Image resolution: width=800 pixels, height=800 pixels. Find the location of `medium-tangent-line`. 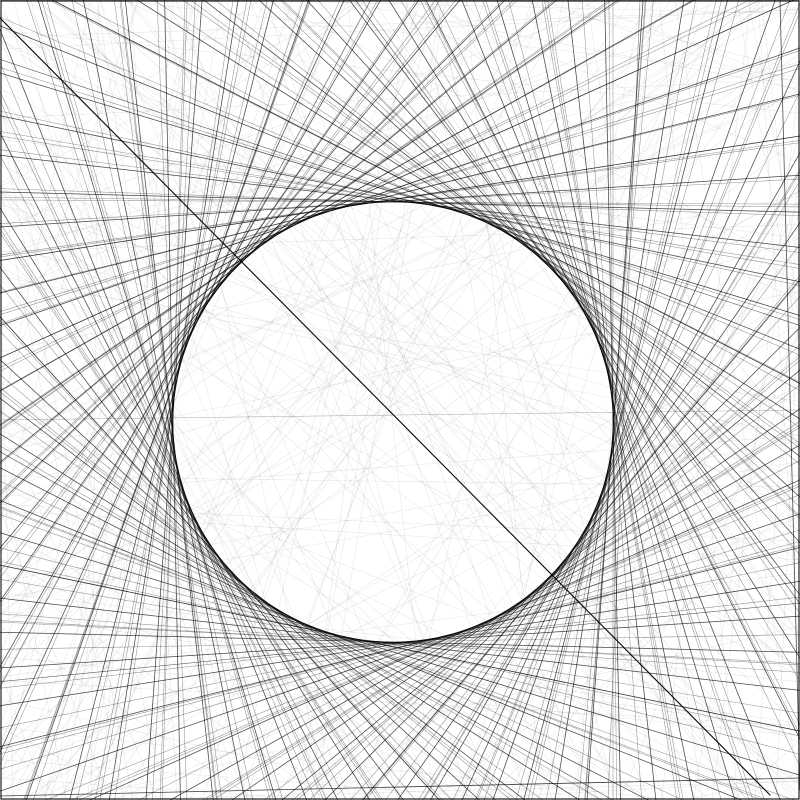

medium-tangent-line is located at coordinates (168, 400).